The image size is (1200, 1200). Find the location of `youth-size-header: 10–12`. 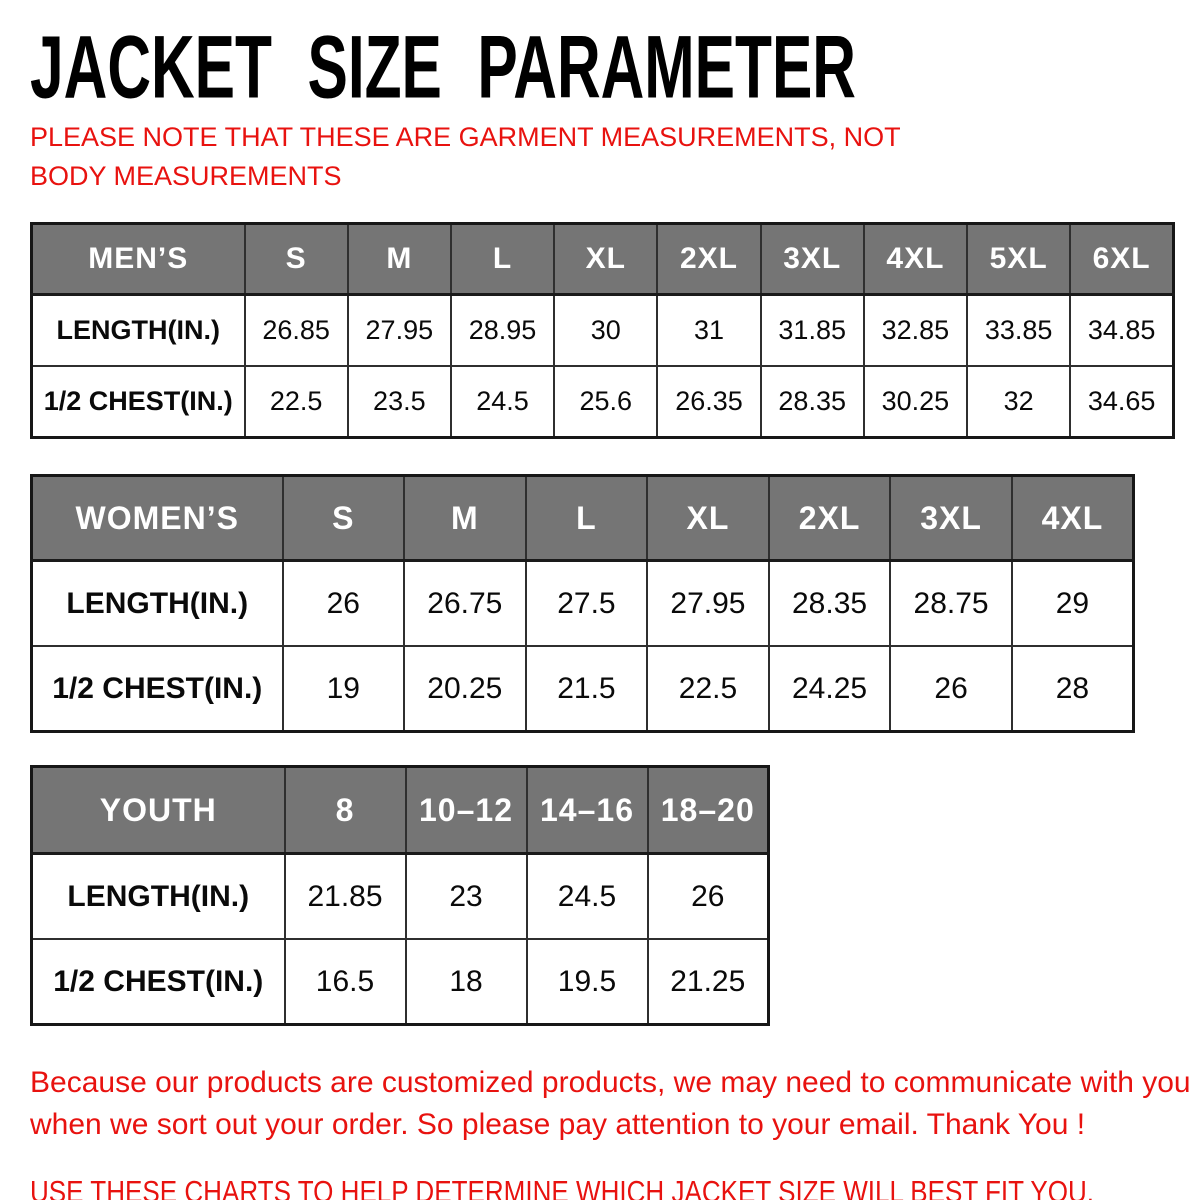

youth-size-header: 10–12 is located at coordinates (466, 810).